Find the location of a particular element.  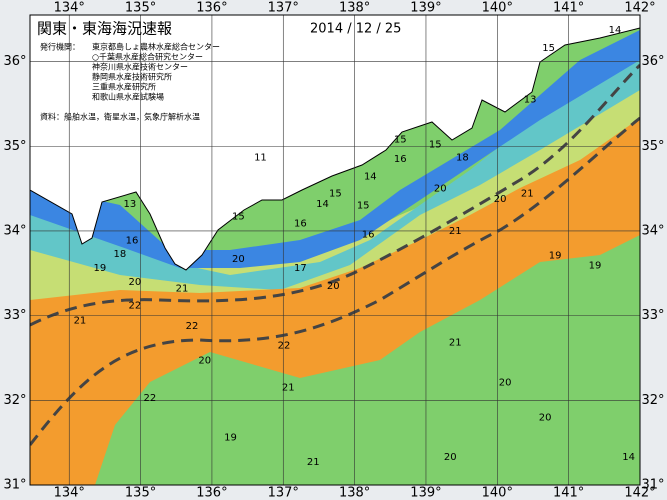

lat-label-right: 34° is located at coordinates (652, 230).